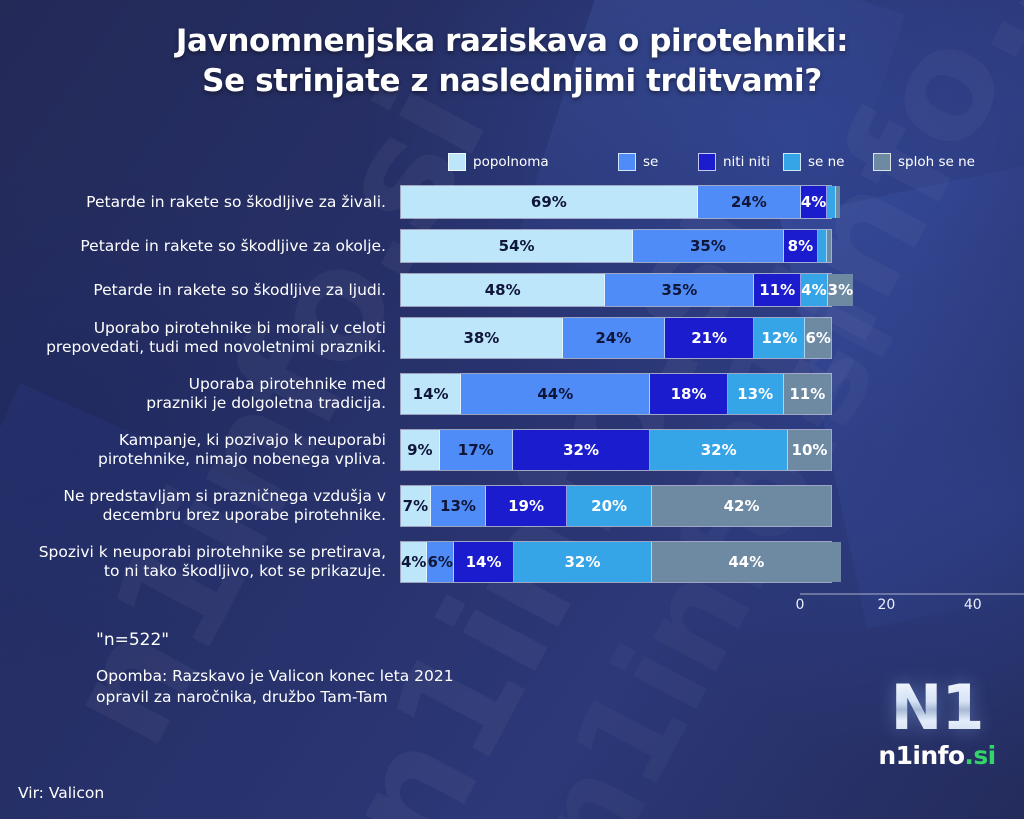 This screenshot has width=1024, height=819. What do you see at coordinates (511, 162) in the screenshot?
I see `legend-label: popolnoma` at bounding box center [511, 162].